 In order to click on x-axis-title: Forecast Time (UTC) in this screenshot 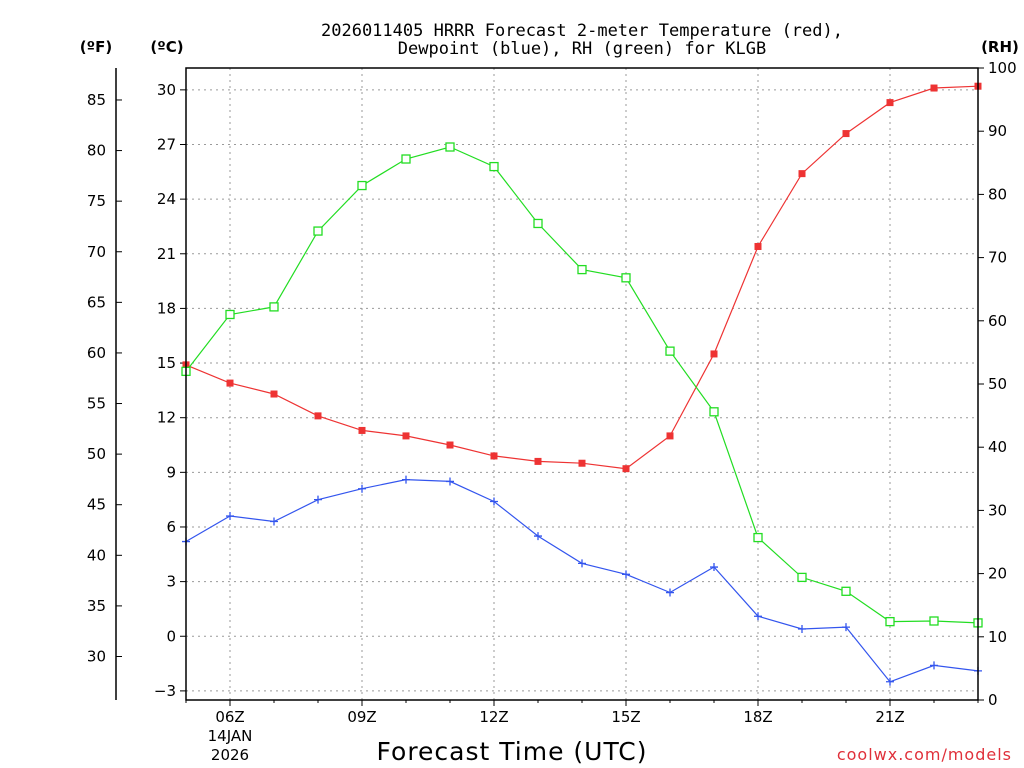, I will do `click(512, 751)`.